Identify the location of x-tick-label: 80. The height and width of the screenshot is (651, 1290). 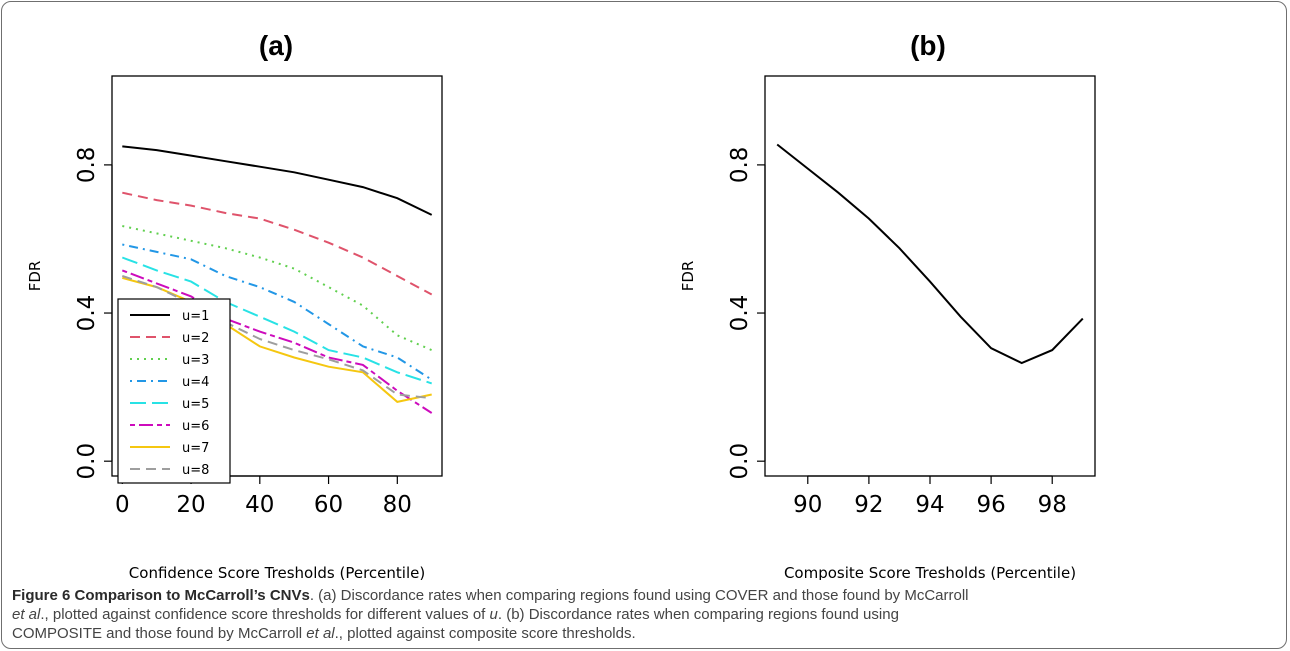
(397, 505).